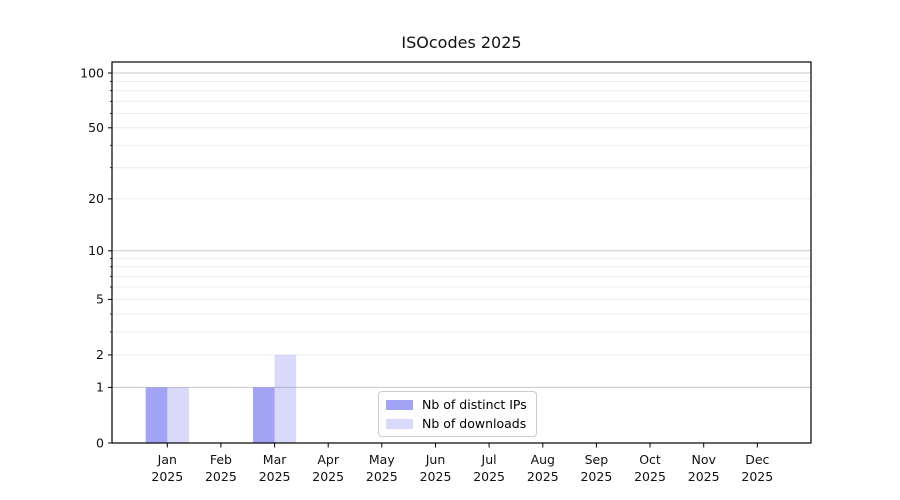 This screenshot has width=900, height=500. What do you see at coordinates (382, 459) in the screenshot?
I see `x-tick-label-month-may: May` at bounding box center [382, 459].